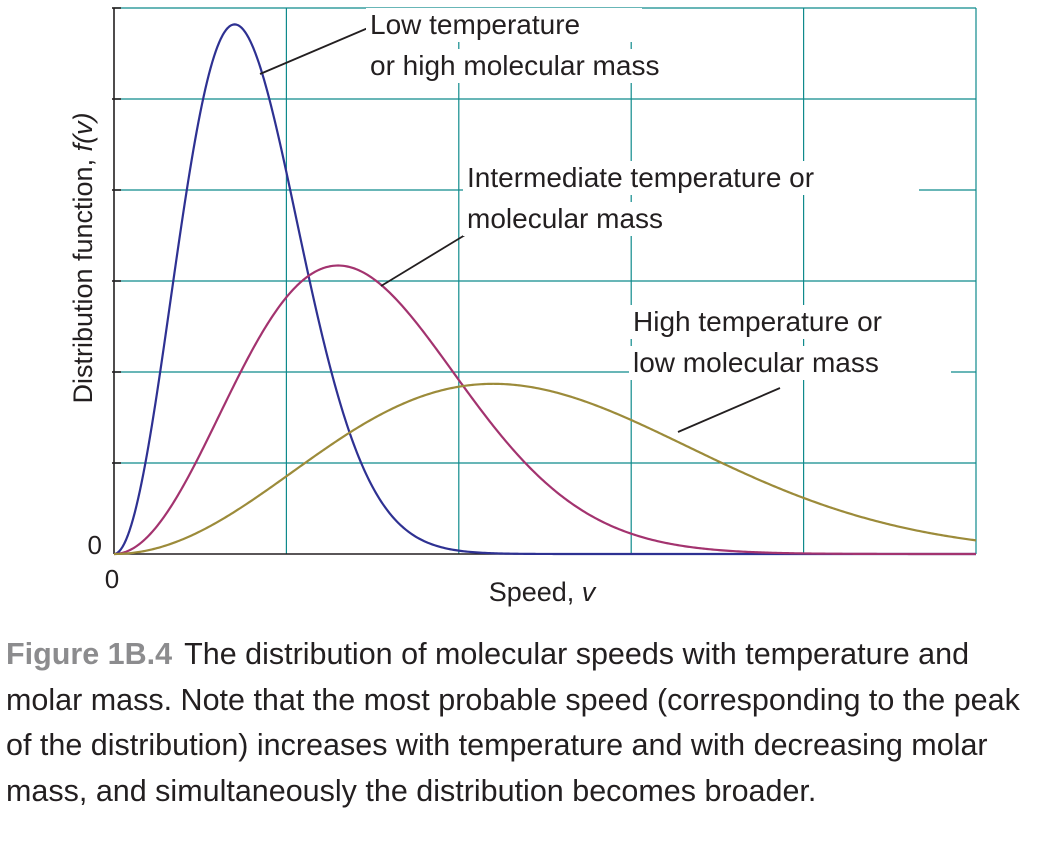  What do you see at coordinates (756, 362) in the screenshot?
I see `annotation-high-line-2: low molecular mass` at bounding box center [756, 362].